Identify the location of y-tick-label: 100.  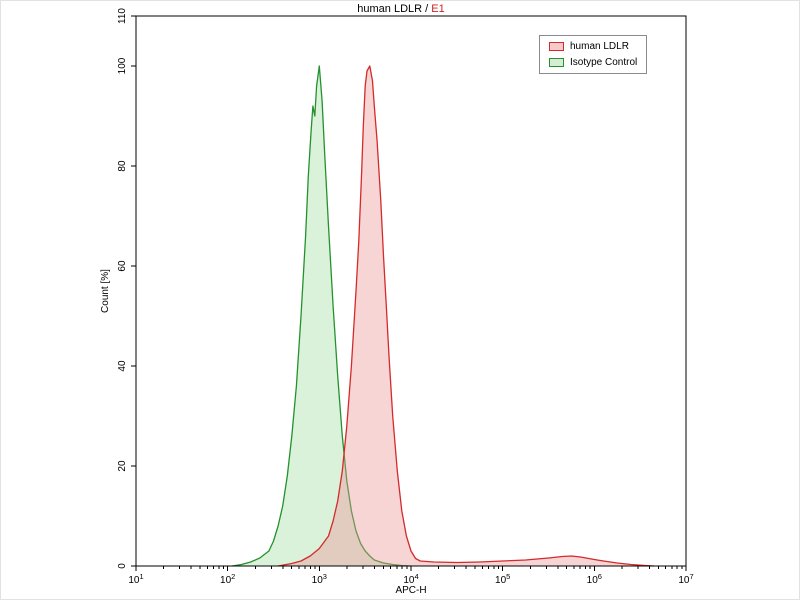
(122, 65).